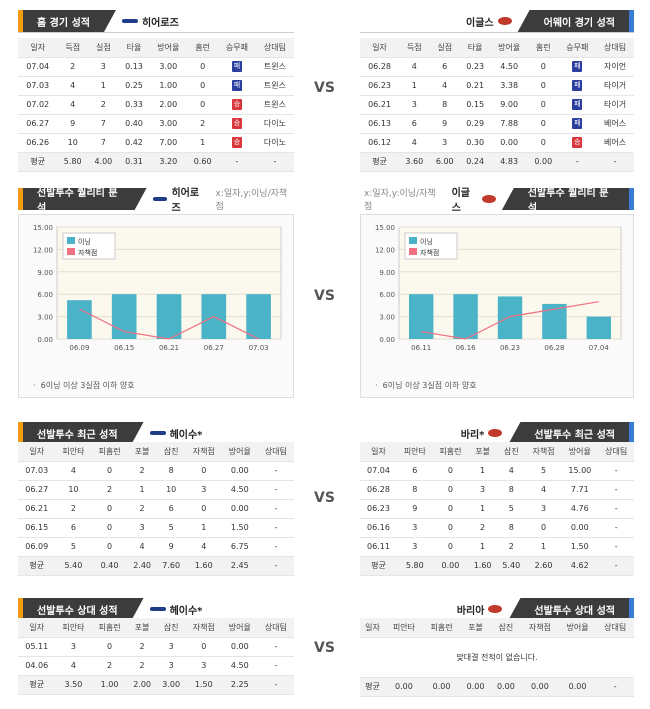  What do you see at coordinates (510, 320) in the screenshot?
I see `earned-runs-line` at bounding box center [510, 320].